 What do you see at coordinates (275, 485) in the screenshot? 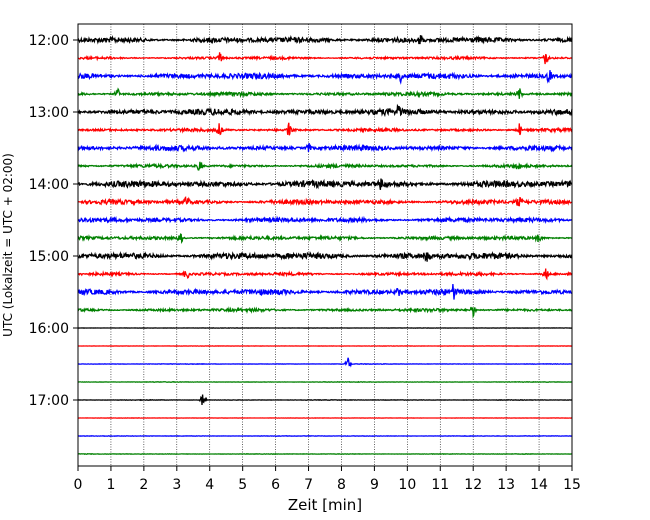
I see `x-tick-label: 6` at bounding box center [275, 485].